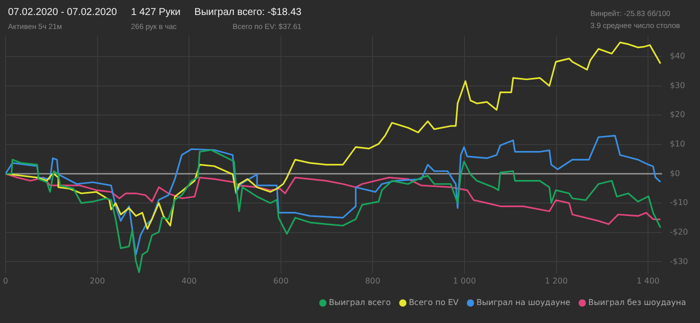 This screenshot has height=323, width=700. Describe the element at coordinates (97, 281) in the screenshot. I see `x-tick-label: 200` at that location.